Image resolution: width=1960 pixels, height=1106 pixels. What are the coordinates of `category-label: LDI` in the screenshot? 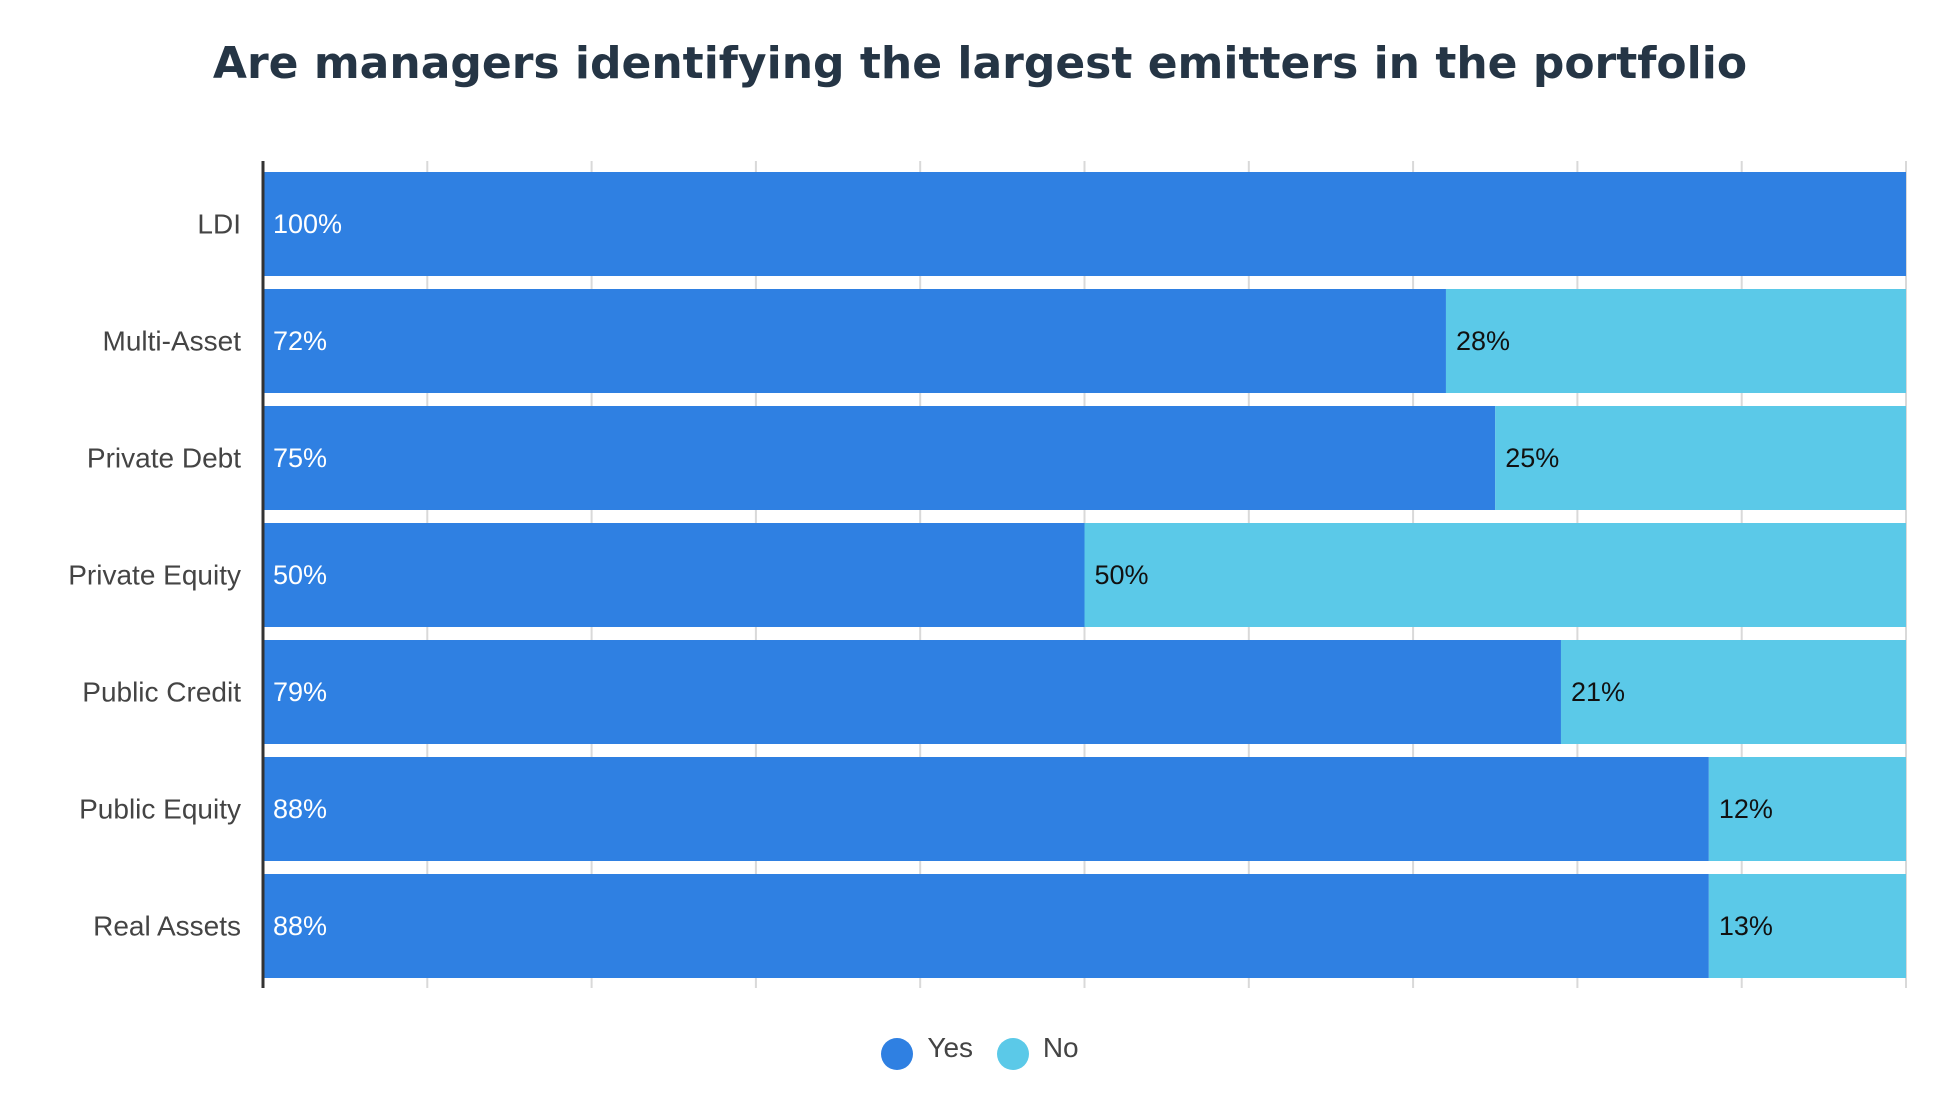 It's located at (219, 224).